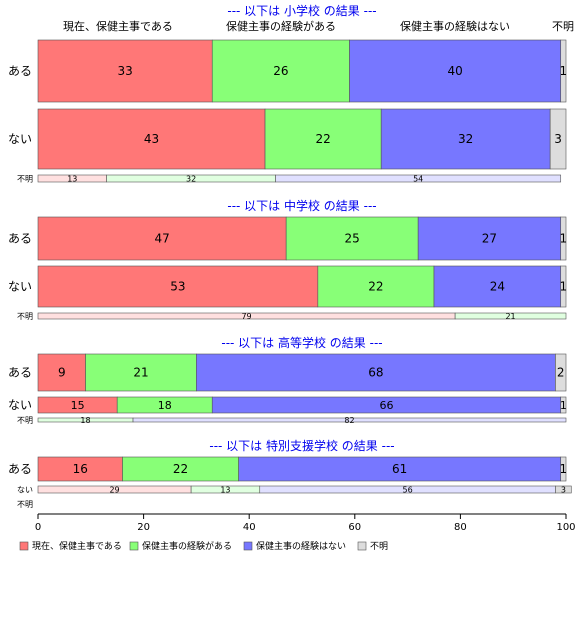 The image size is (580, 640). I want to click on data-label: 9, so click(62, 373).